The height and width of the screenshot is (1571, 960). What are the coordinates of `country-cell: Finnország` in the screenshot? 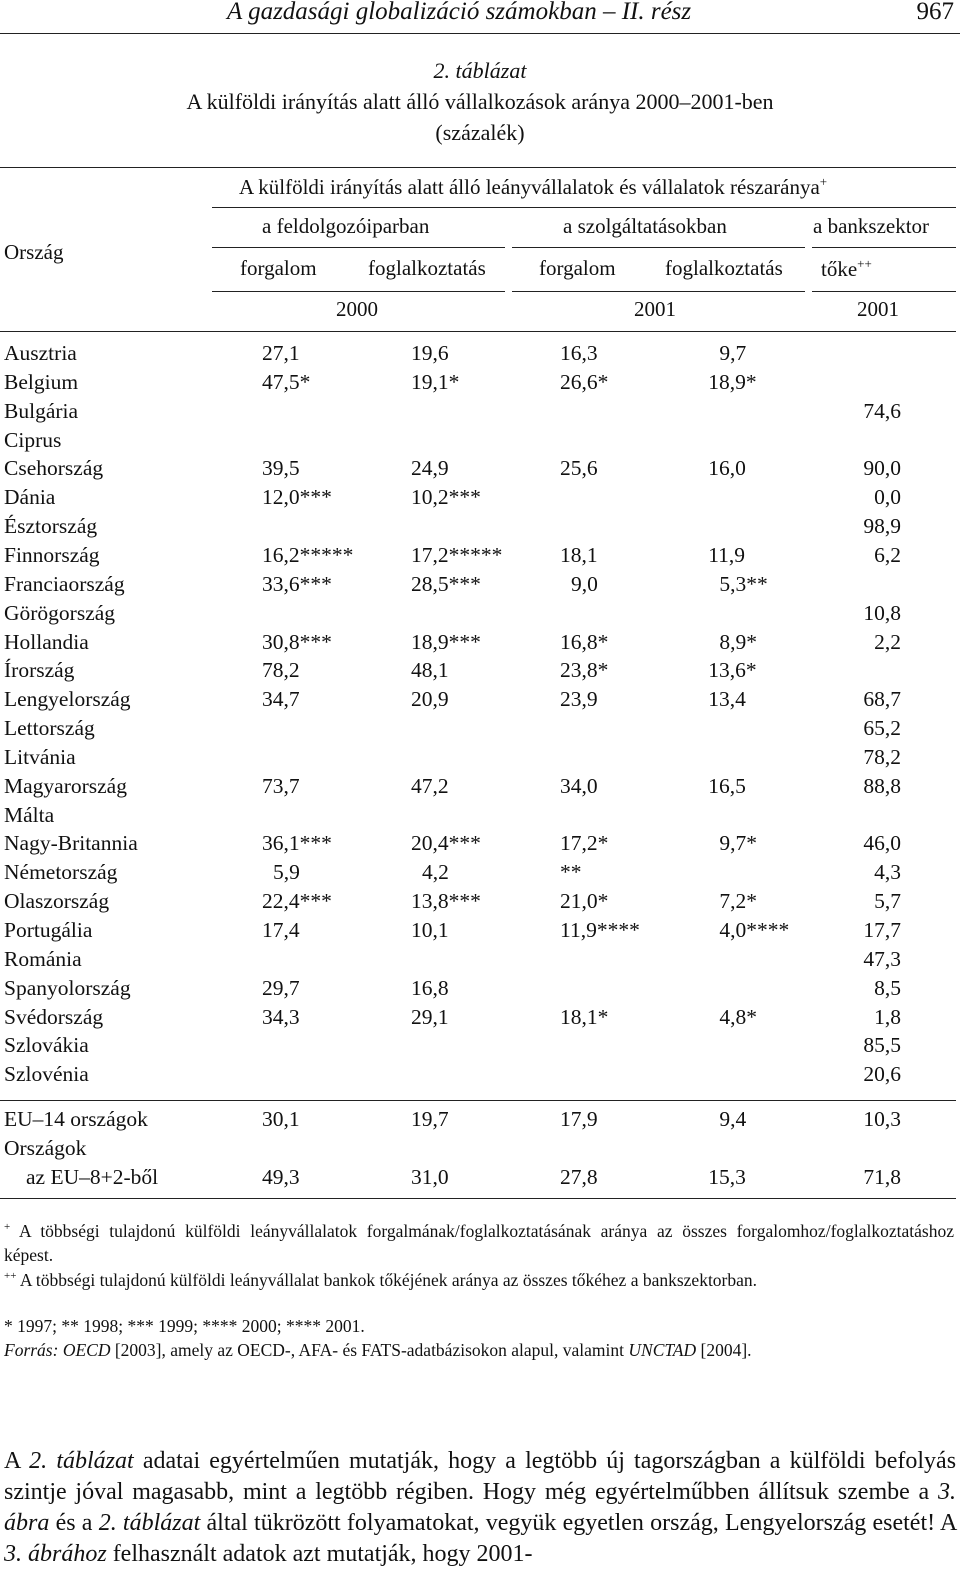 It's located at (52, 554).